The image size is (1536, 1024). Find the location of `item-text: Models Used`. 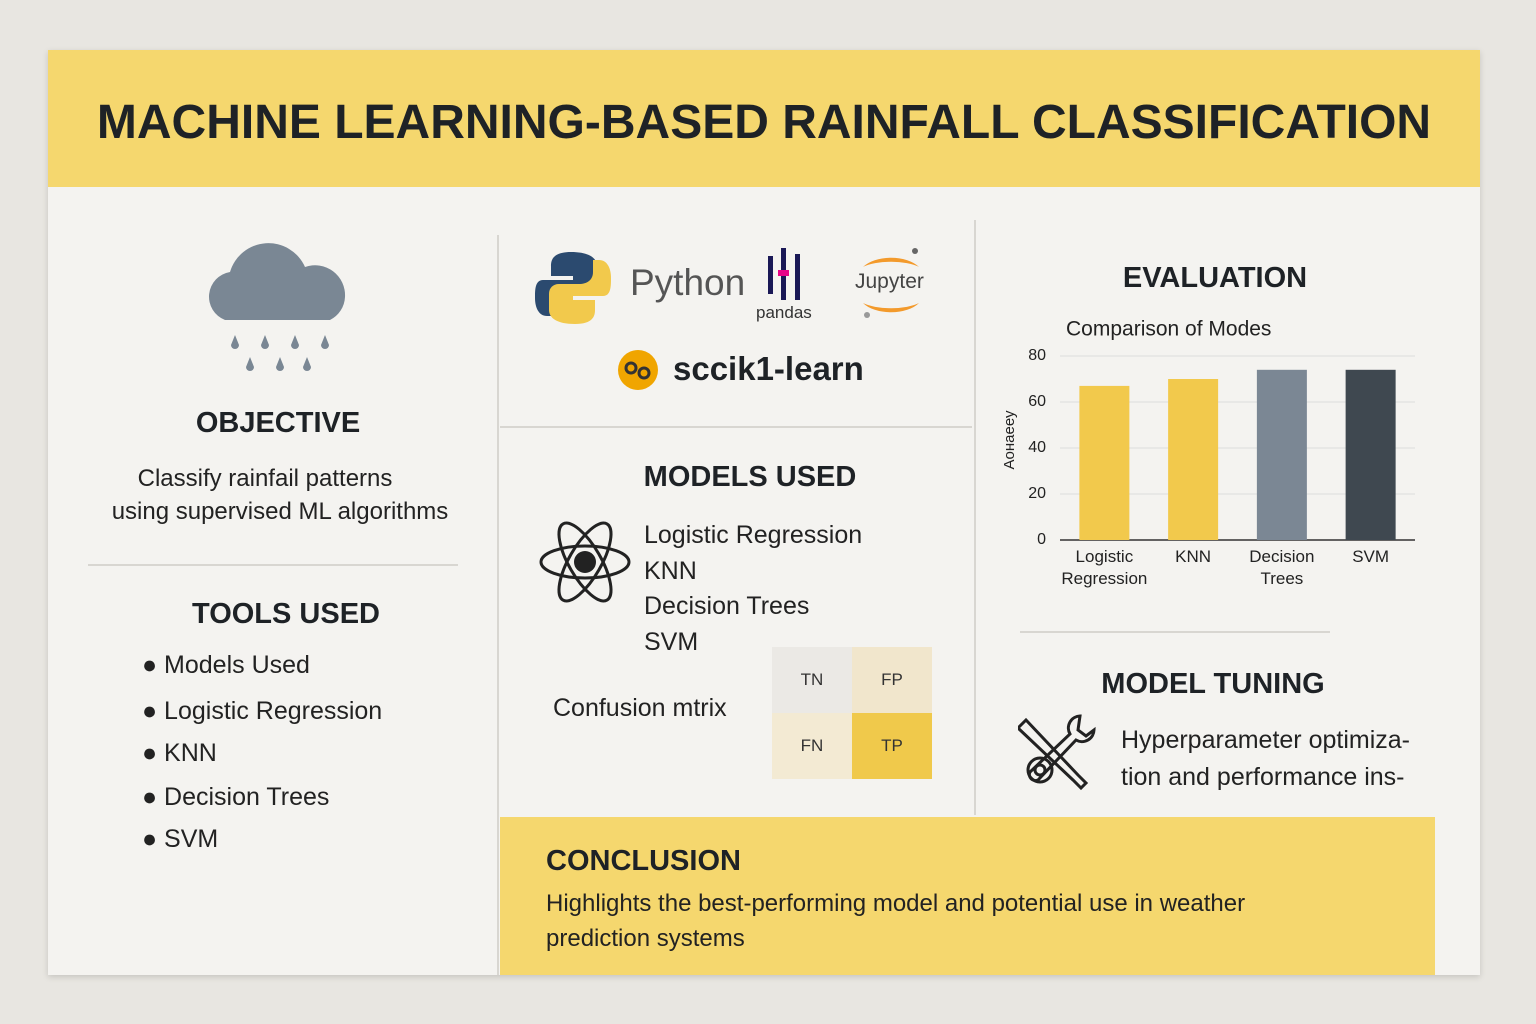

item-text: Models Used is located at coordinates (237, 665).